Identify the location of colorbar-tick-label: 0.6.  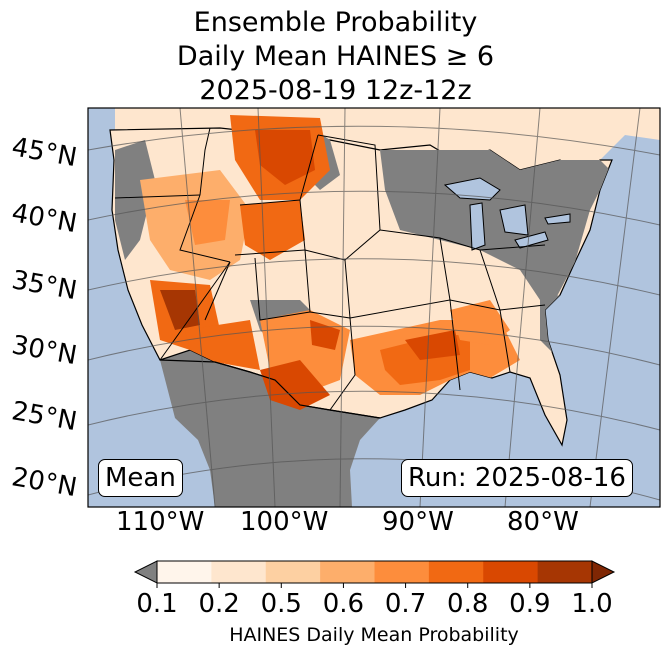
(343, 604).